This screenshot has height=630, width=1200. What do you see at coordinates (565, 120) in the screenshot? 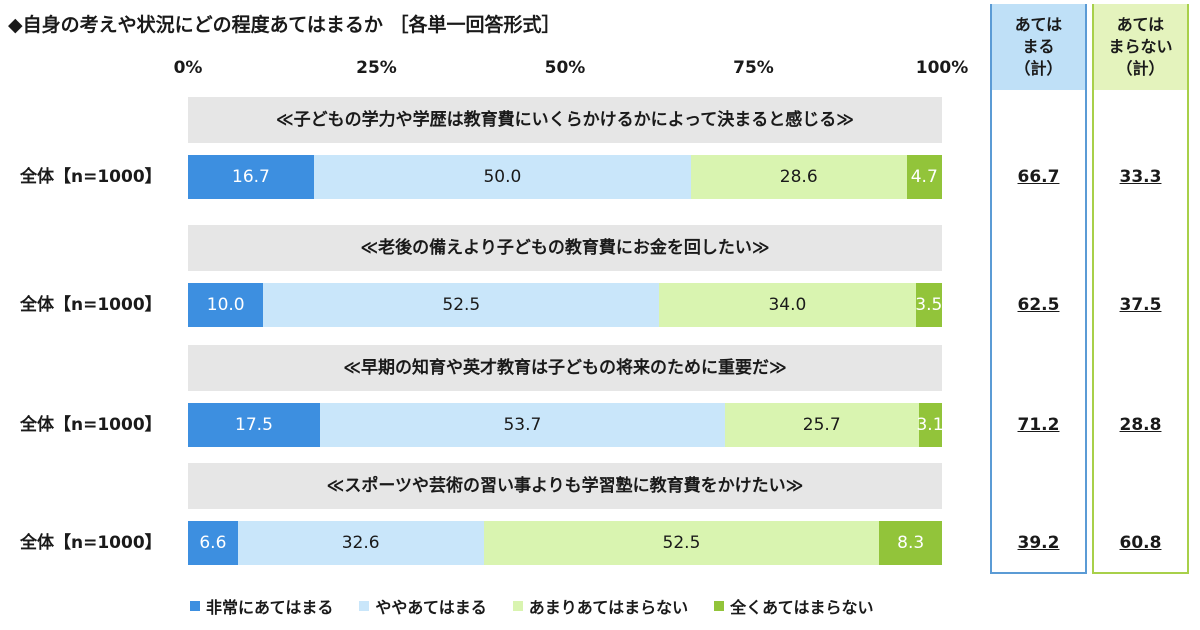
I see `question-band: ≪子どもの学力や学歴は教育費にいくらかけるかによって決まると感じる≫` at bounding box center [565, 120].